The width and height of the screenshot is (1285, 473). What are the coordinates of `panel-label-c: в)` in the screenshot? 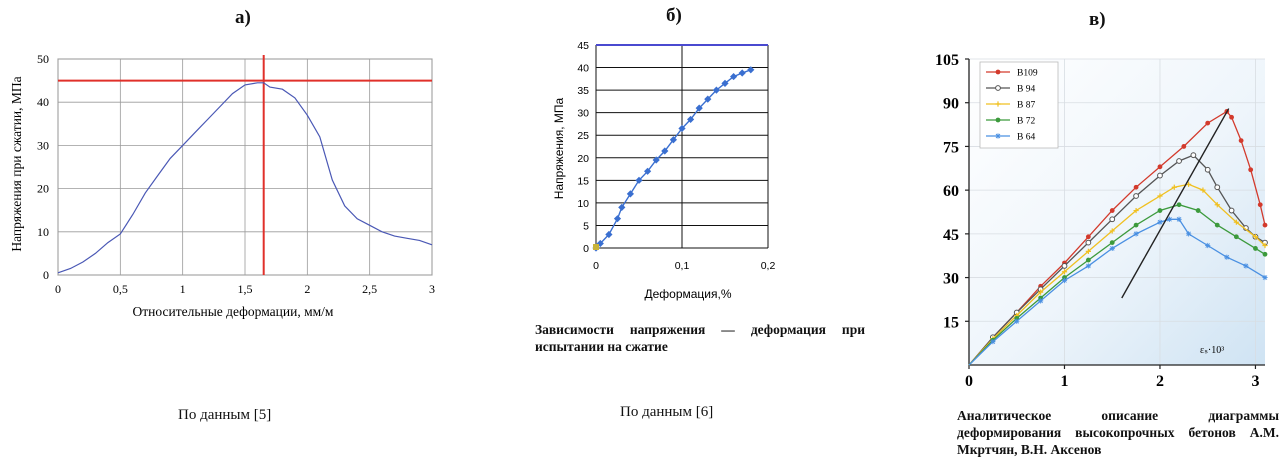 It's located at (1097, 19).